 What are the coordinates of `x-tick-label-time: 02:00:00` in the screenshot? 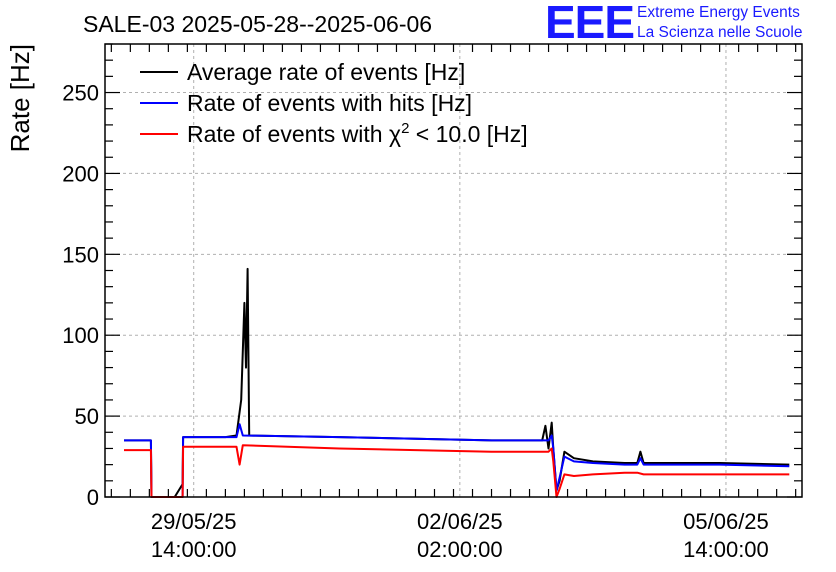 It's located at (460, 549).